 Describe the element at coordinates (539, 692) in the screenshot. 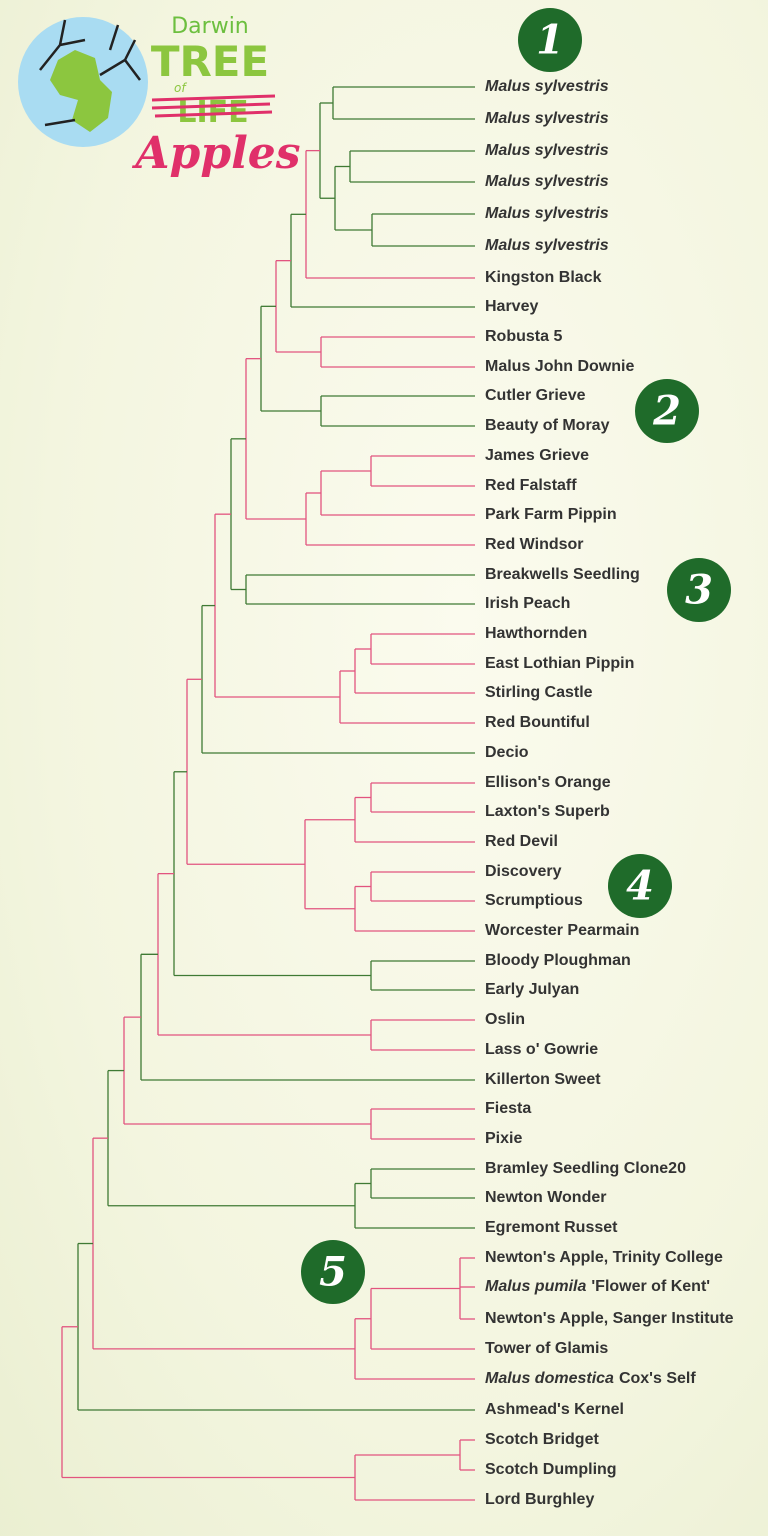

I see `leaf-label: Stirling Castle` at that location.